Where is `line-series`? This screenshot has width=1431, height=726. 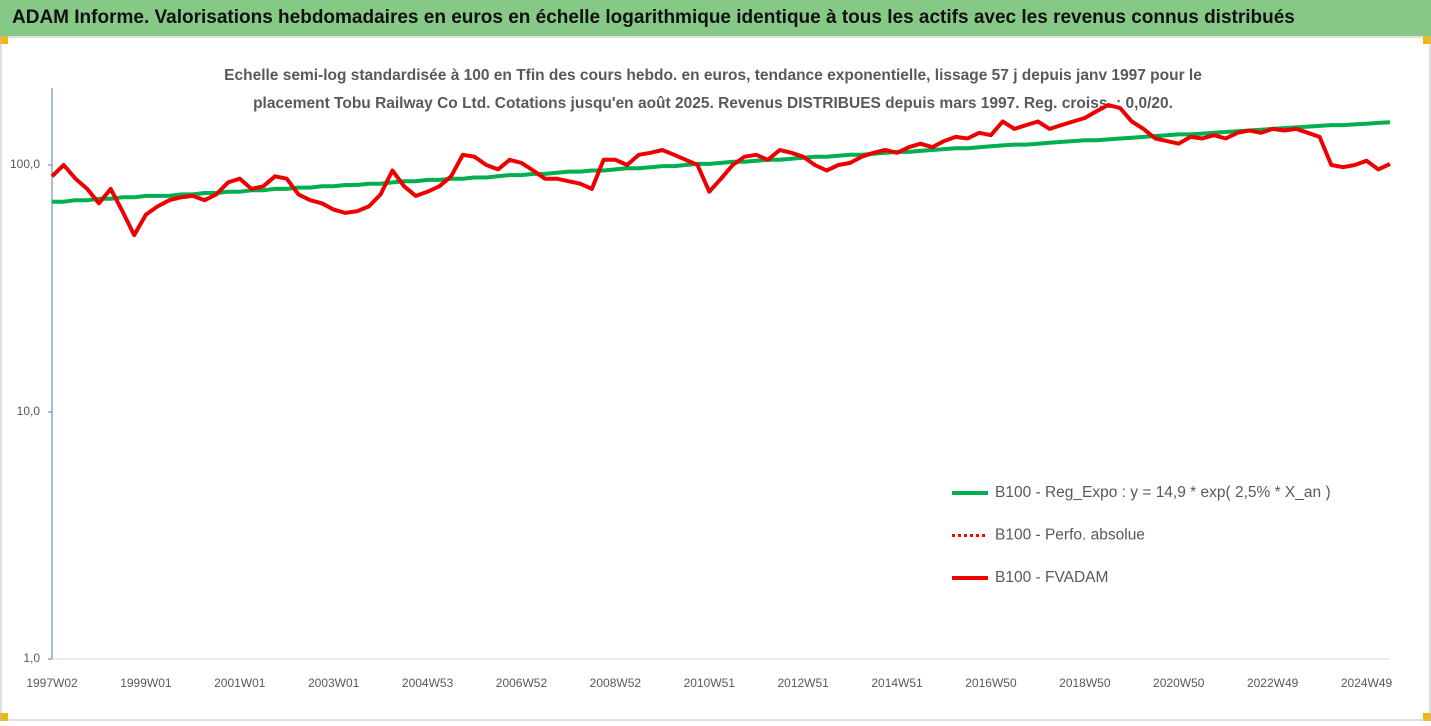 line-series is located at coordinates (721, 162).